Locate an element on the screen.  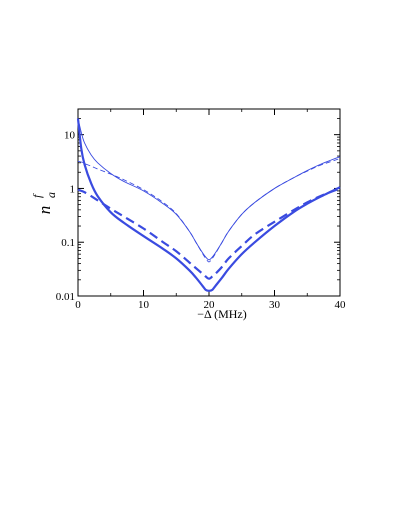
series-line-thick-dashed is located at coordinates (209, 233).